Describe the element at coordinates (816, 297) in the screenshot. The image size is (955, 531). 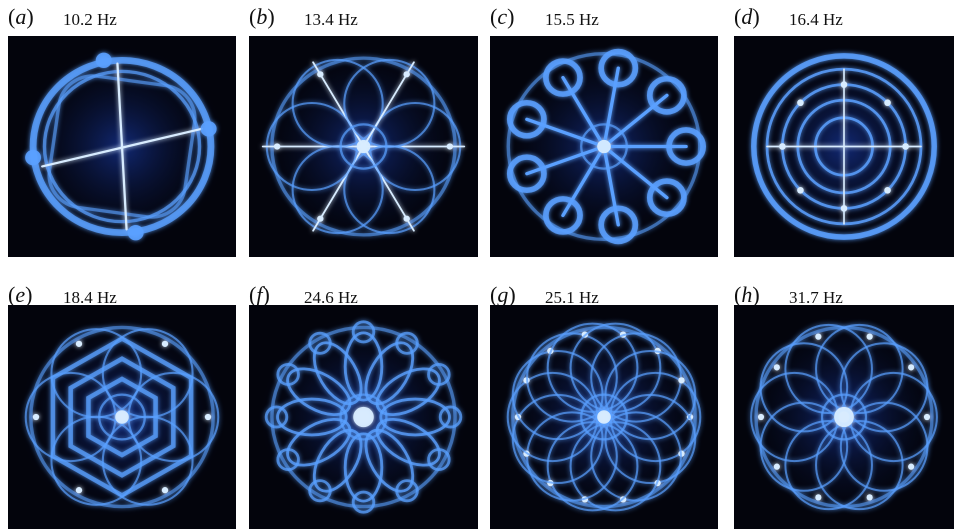
I see `frequency-label: 31.7 Hz` at that location.